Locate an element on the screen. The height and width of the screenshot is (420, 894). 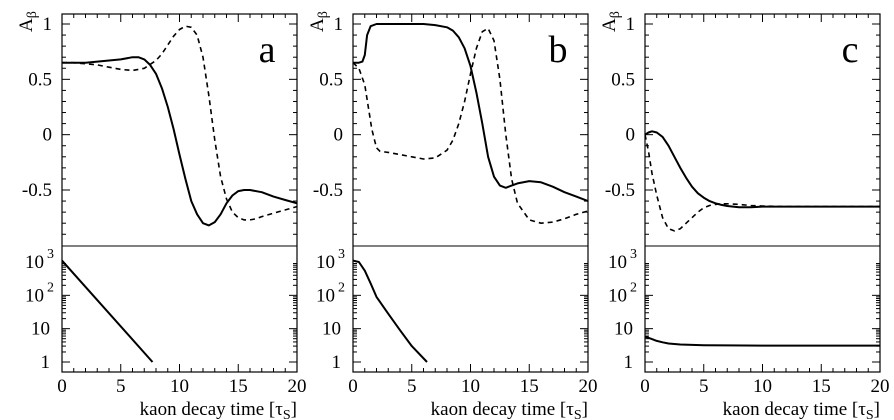
panel-label: c is located at coordinates (850, 50).